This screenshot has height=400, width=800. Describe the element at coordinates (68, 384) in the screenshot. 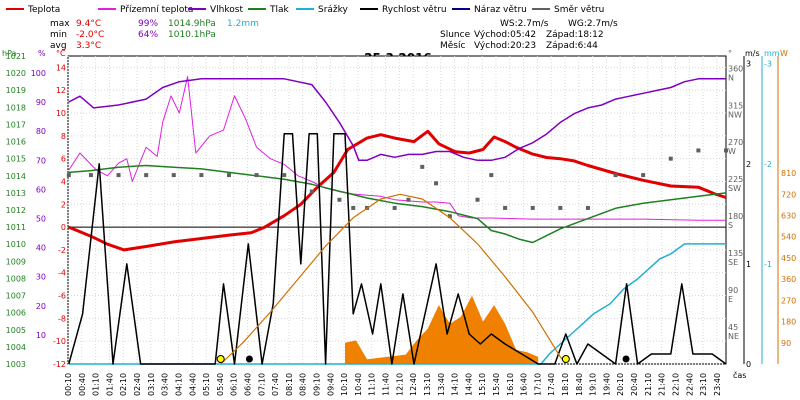

I see `tick-label-time: 00:10` at that location.